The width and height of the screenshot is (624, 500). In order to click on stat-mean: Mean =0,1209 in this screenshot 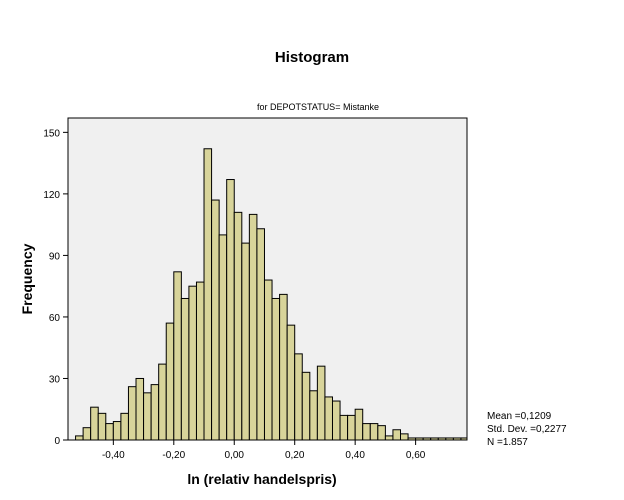, I will do `click(519, 416)`.